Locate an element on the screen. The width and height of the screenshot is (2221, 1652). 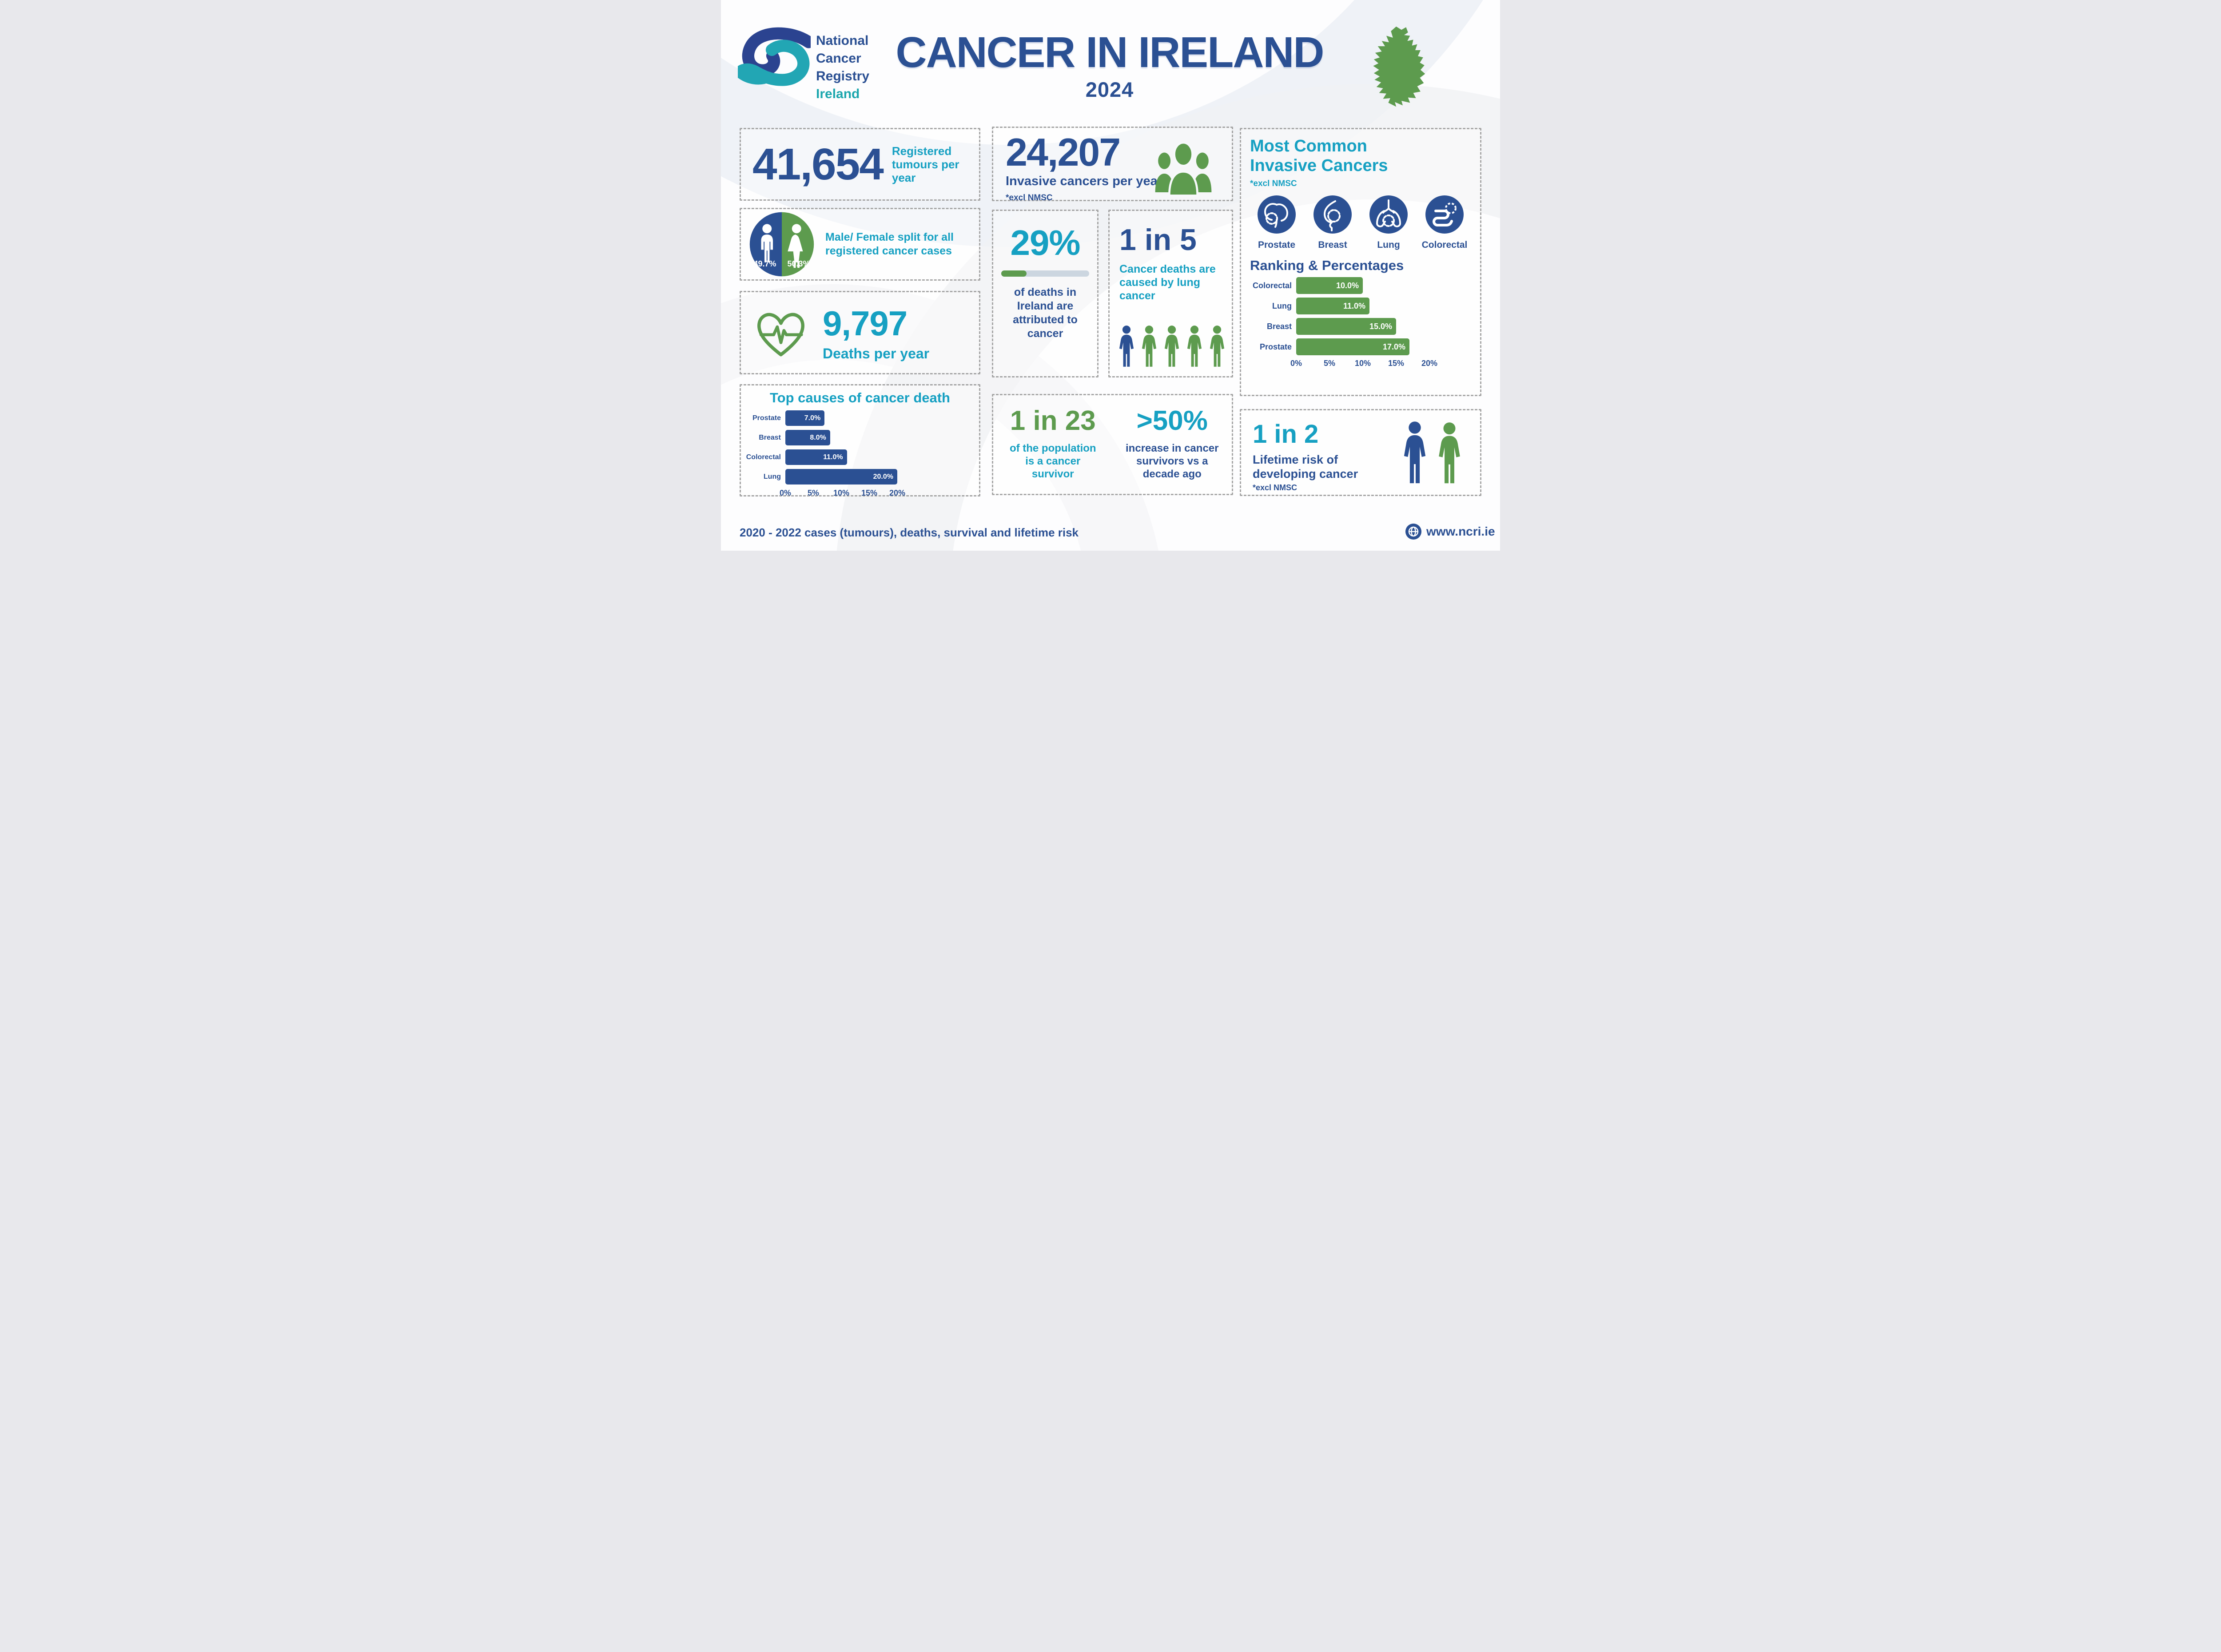
female-percentage: 50.3% is located at coordinates (798, 263).